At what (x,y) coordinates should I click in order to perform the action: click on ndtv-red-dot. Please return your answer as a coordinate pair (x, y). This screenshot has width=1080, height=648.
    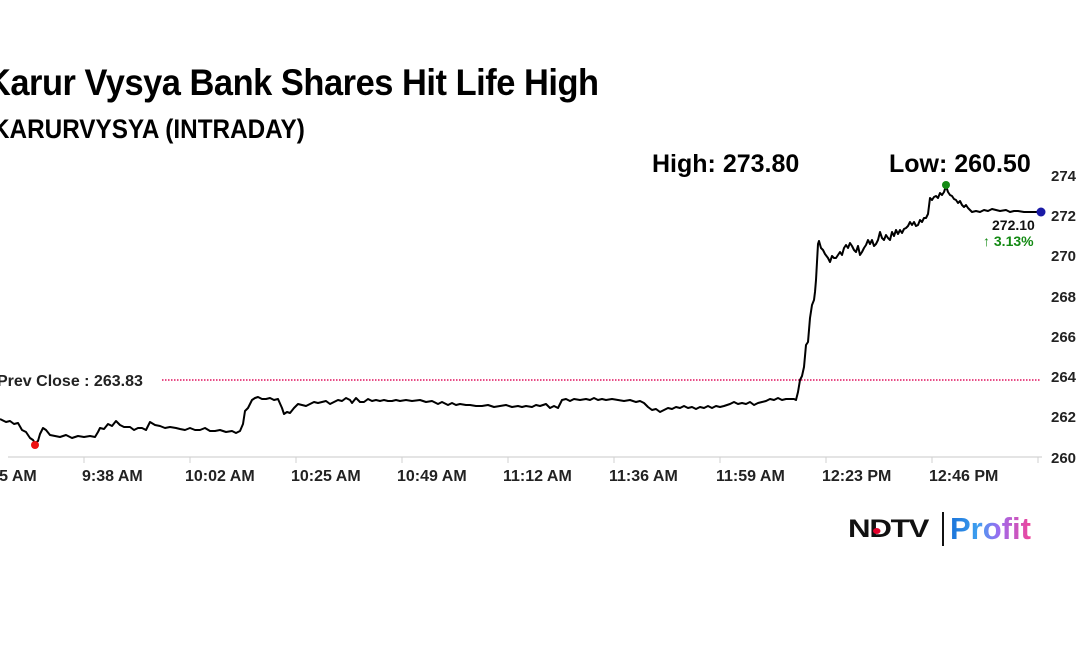
    Looking at the image, I should click on (877, 530).